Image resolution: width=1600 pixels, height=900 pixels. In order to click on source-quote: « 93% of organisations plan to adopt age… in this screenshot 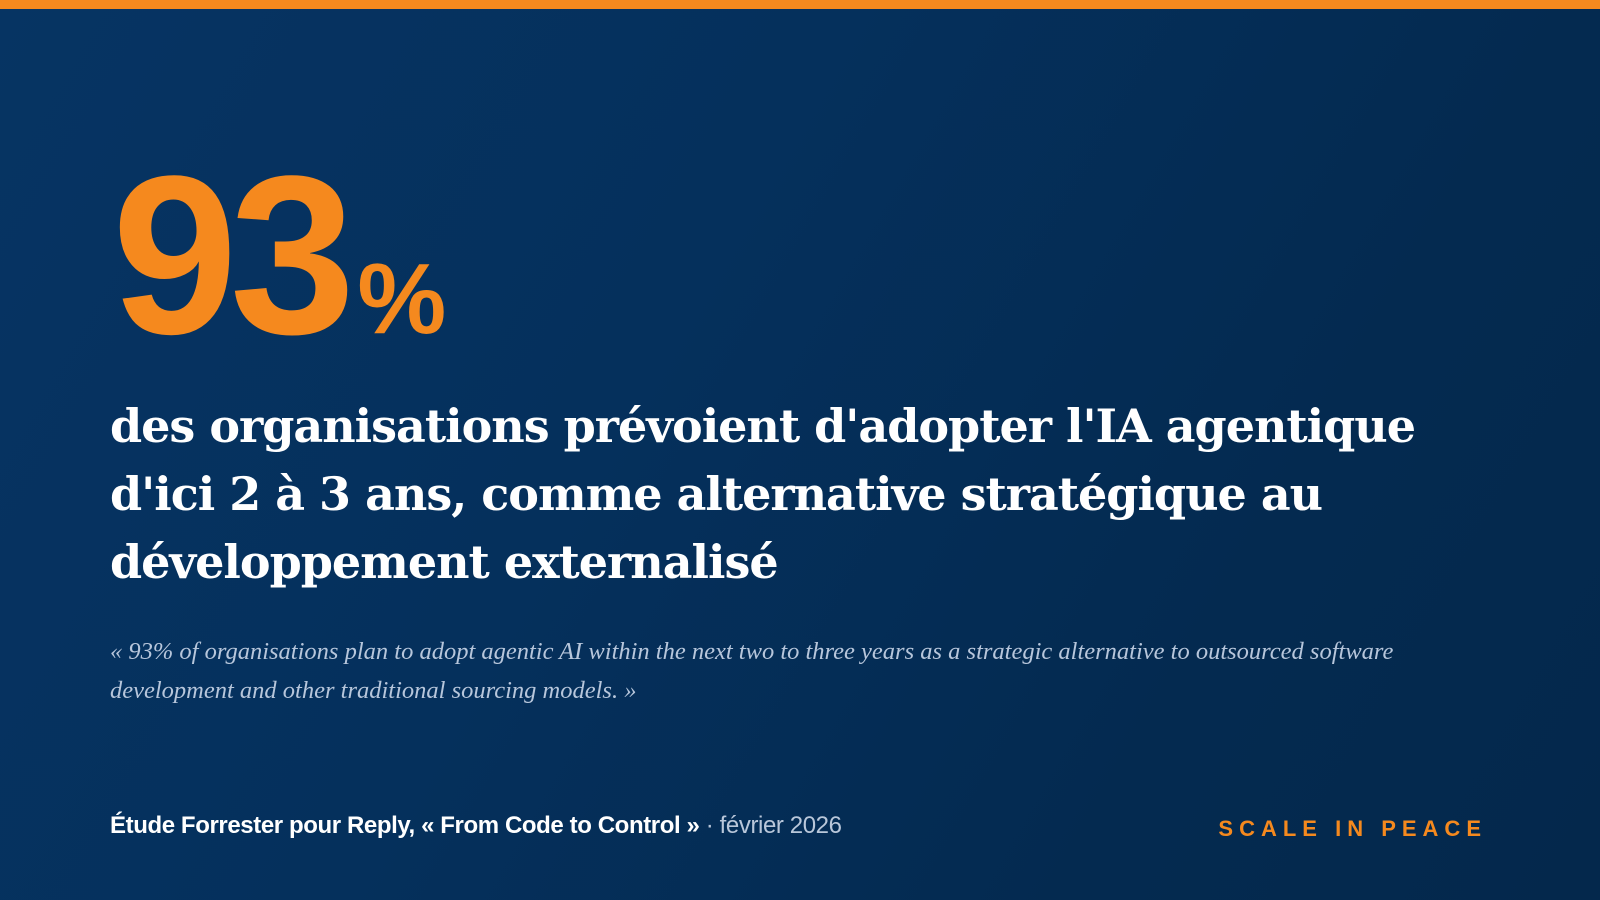, I will do `click(752, 671)`.